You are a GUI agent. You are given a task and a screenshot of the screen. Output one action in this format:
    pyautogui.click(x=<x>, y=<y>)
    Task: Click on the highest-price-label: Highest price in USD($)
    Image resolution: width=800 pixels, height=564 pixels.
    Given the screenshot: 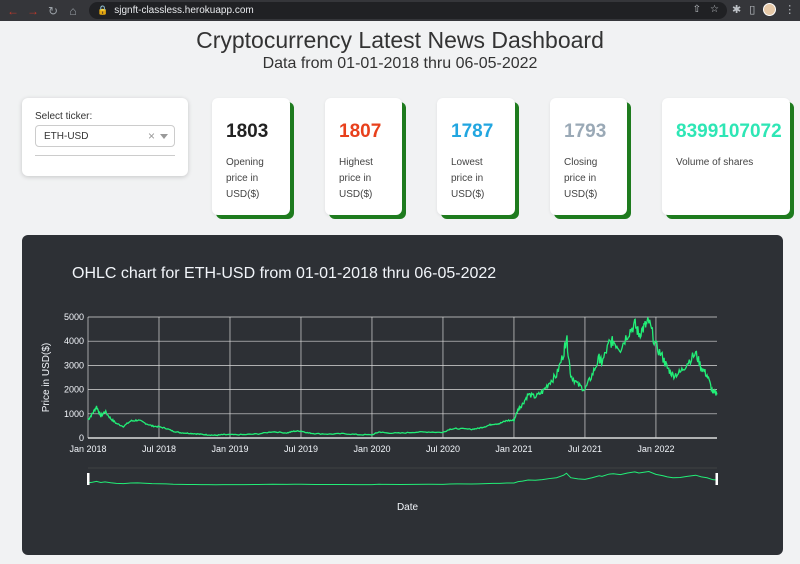 What is the action you would take?
    pyautogui.click(x=356, y=178)
    